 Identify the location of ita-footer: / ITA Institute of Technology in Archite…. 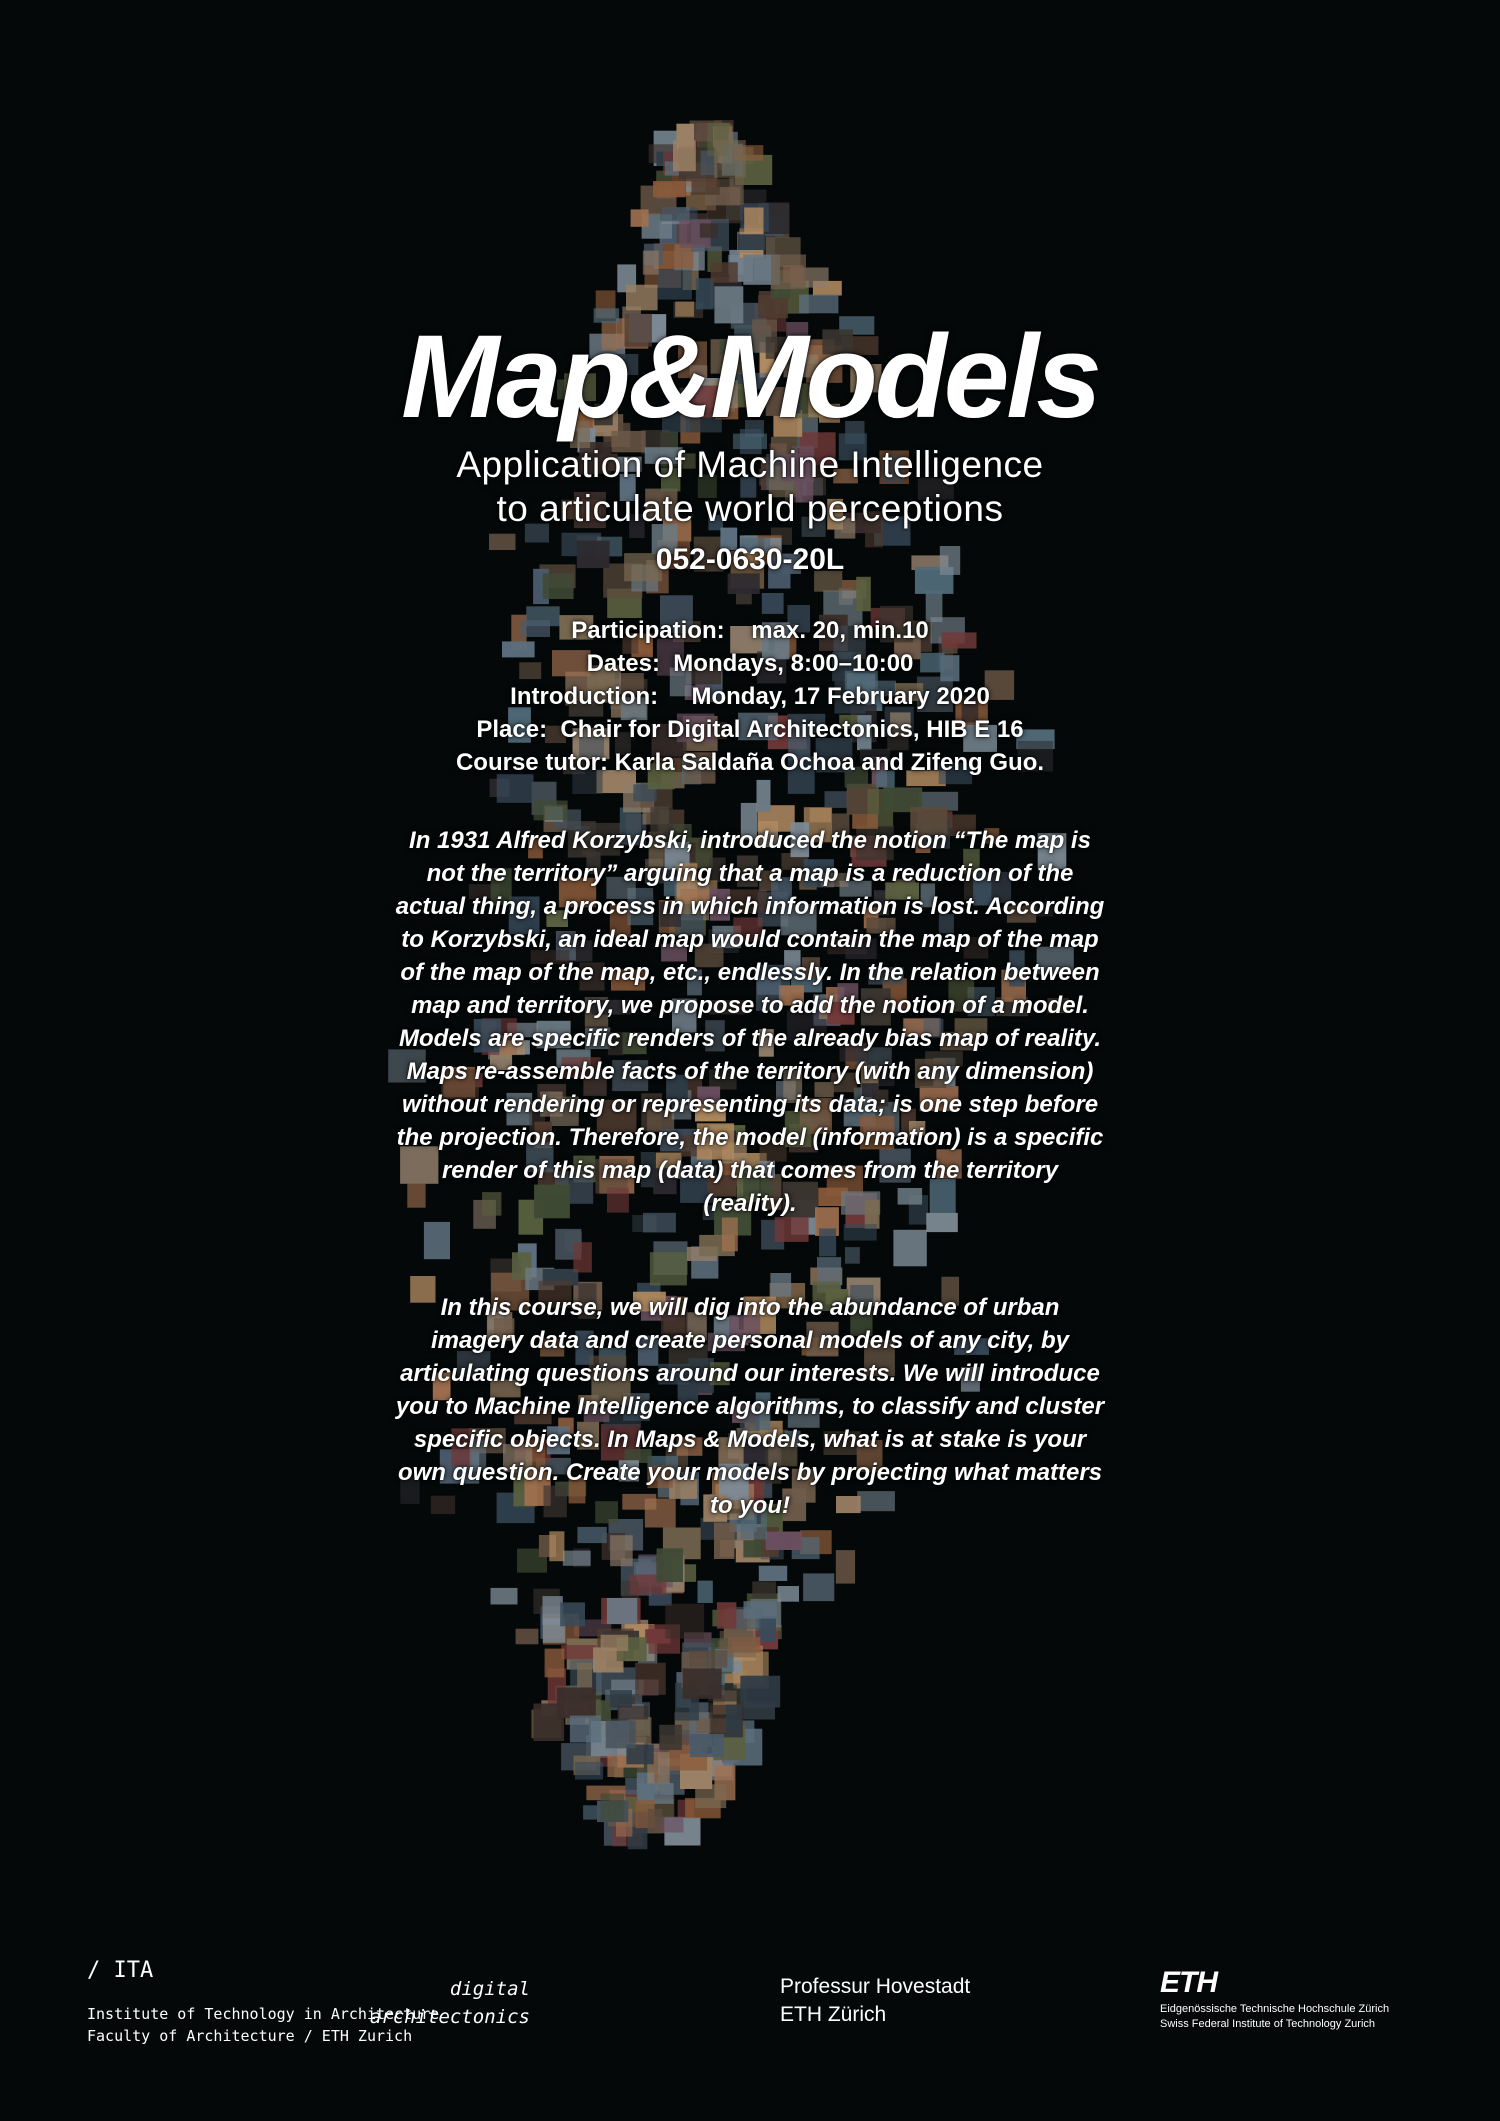
(263, 2002).